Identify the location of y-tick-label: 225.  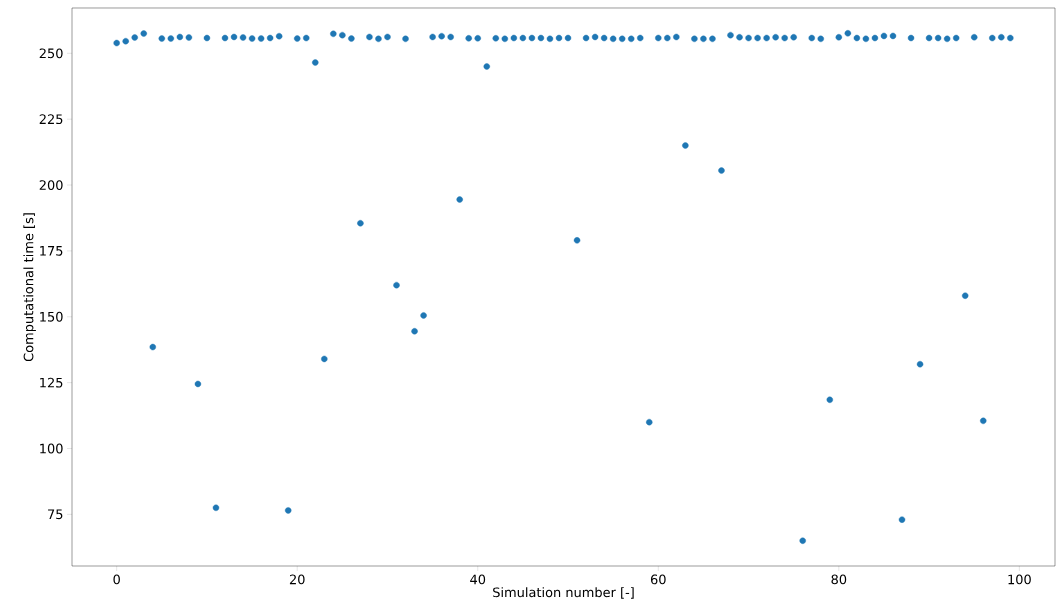
(51, 119).